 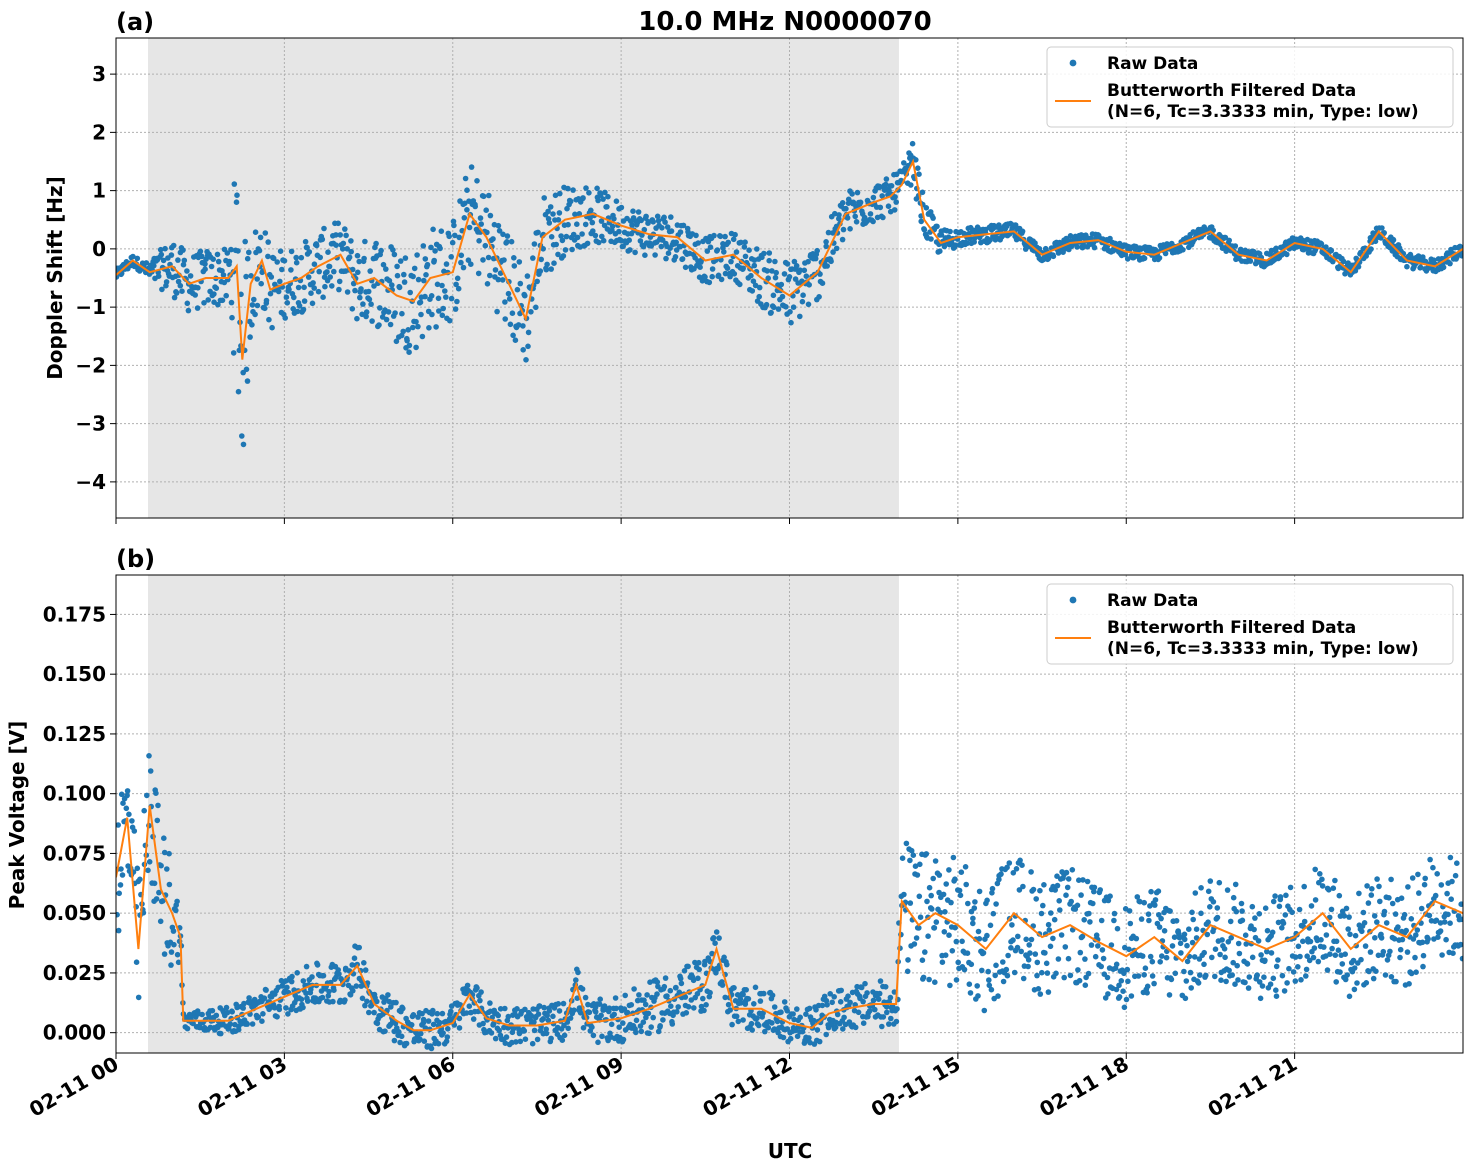 What do you see at coordinates (74, 973) in the screenshot?
I see `panel-b-y-tick-label: 0.025` at bounding box center [74, 973].